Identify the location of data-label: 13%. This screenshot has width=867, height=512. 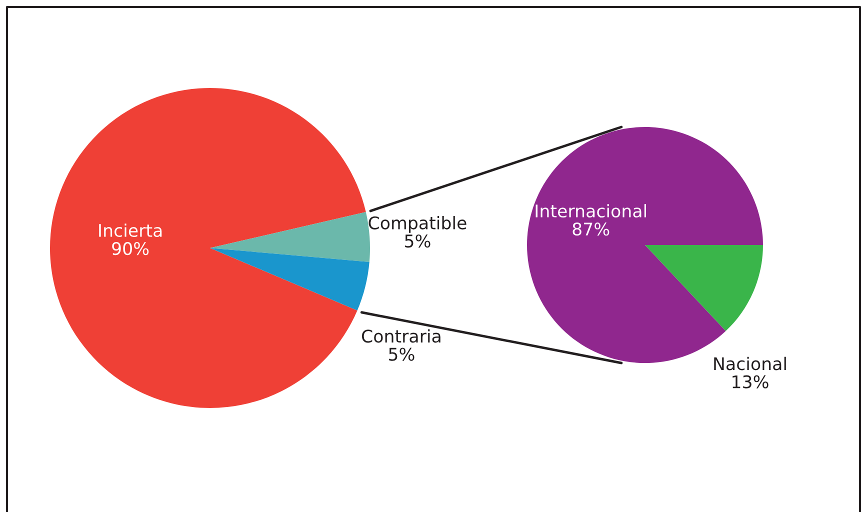
(750, 381).